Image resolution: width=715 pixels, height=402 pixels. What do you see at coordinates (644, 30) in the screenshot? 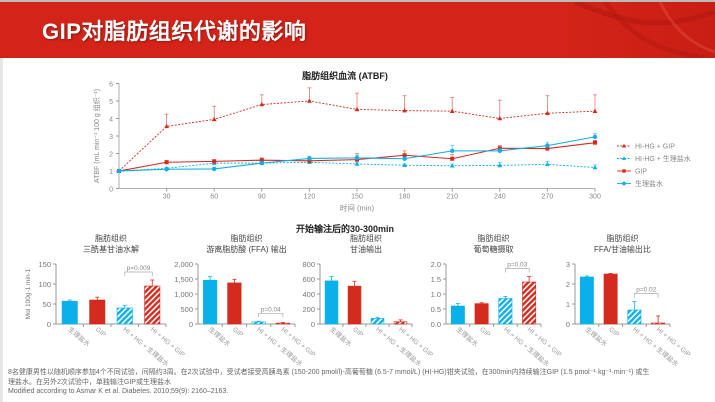
I see `dna-helix-decoration-icon` at bounding box center [644, 30].